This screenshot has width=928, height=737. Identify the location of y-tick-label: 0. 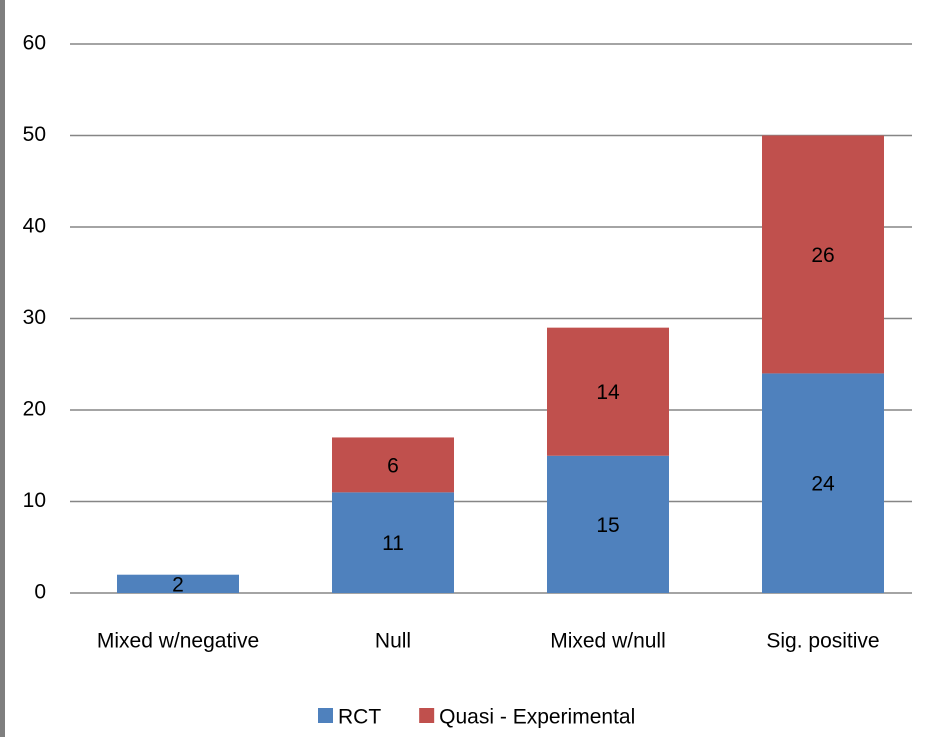
(40, 592).